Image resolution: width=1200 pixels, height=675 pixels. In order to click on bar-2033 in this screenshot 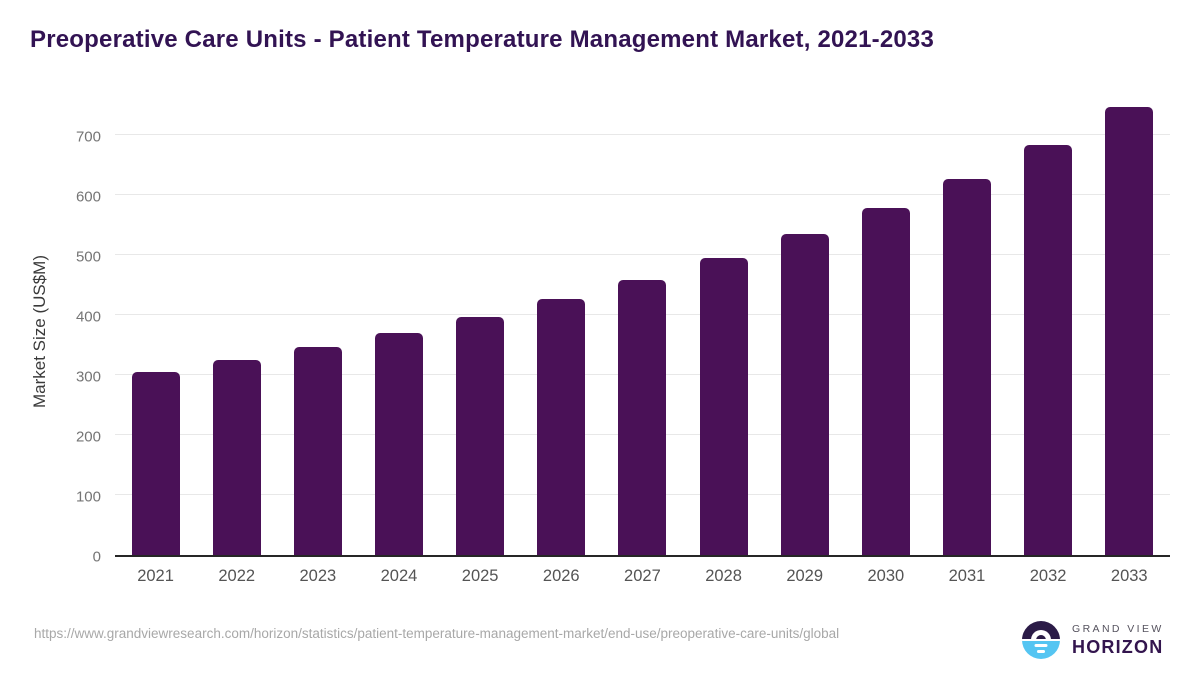, I will do `click(1129, 330)`.